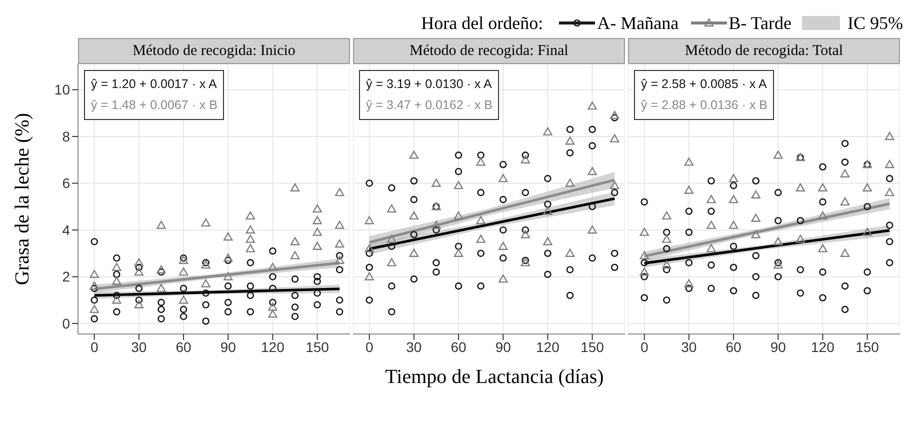 Image resolution: width=919 pixels, height=445 pixels. Describe the element at coordinates (704, 84) in the screenshot. I see `annotation: ŷ = 2.58 + 0.0085 · x A` at that location.